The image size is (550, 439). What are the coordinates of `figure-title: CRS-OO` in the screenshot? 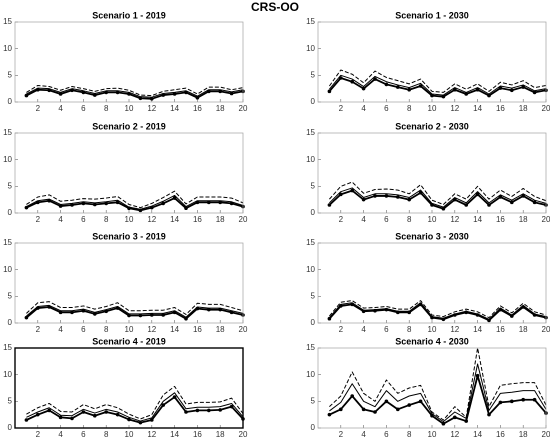 It's located at (275, 7).